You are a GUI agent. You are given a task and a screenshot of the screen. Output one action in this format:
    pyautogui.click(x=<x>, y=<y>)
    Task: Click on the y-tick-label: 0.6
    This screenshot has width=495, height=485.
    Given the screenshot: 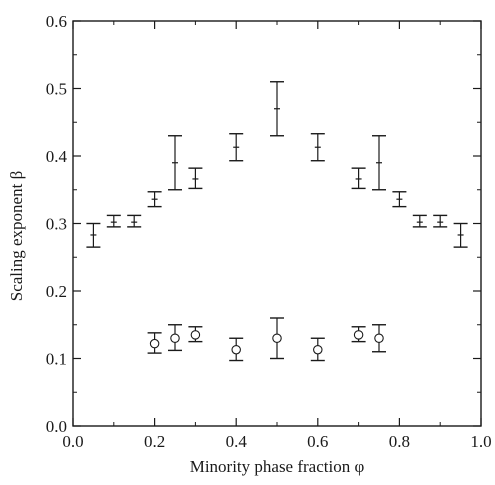 What is the action you would take?
    pyautogui.click(x=56, y=21)
    